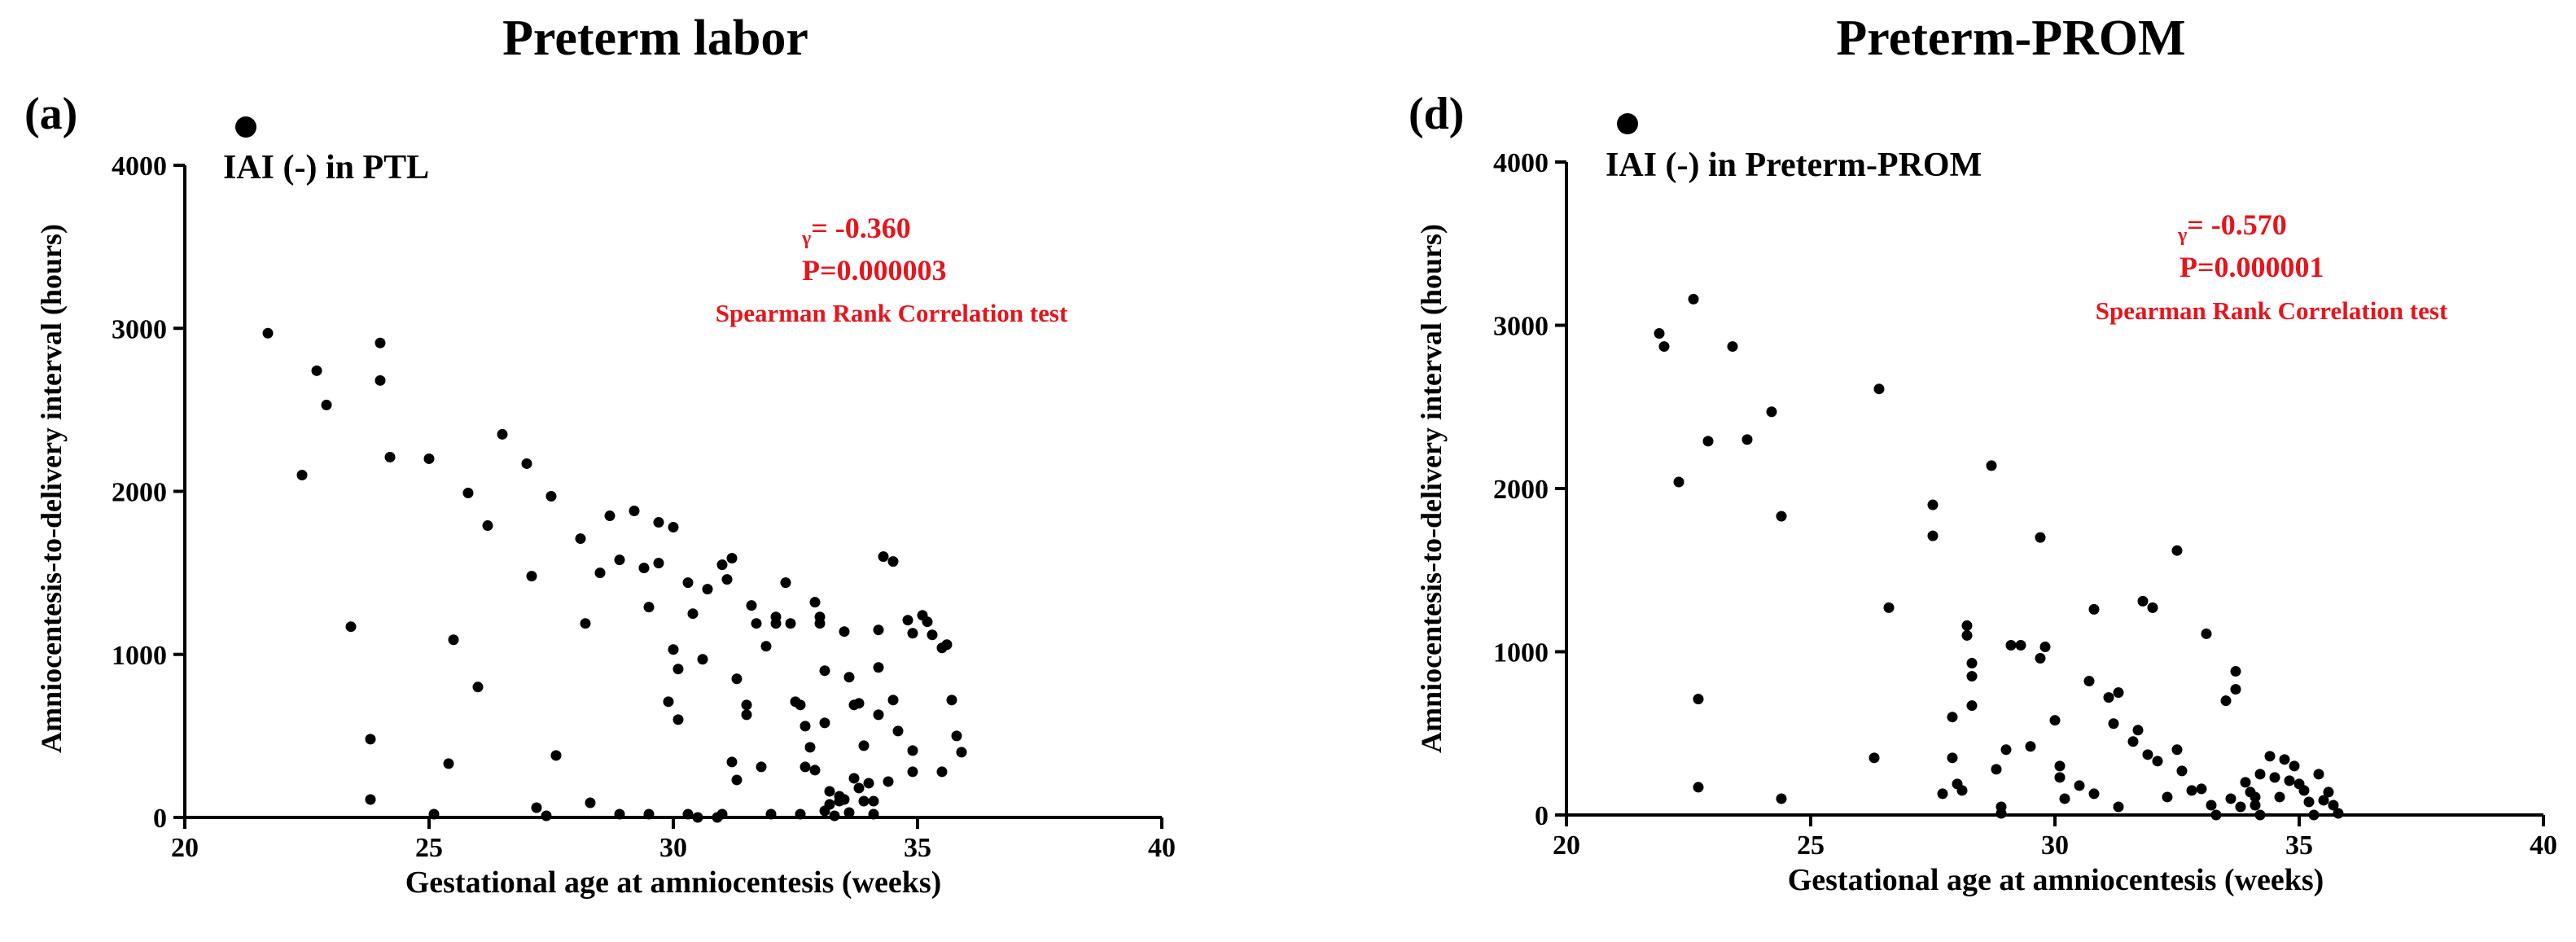  Describe the element at coordinates (1521, 490) in the screenshot. I see `y-tick-label: 2000` at that location.